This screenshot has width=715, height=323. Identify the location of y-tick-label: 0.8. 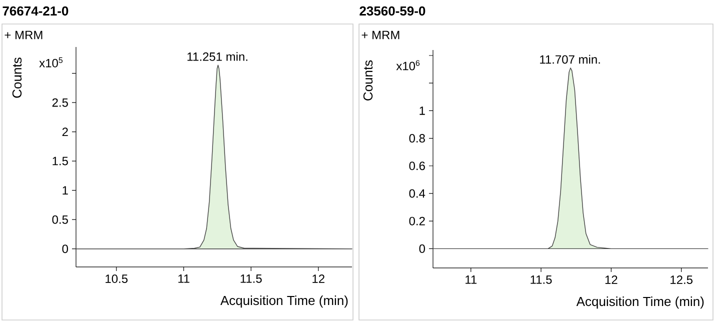
(417, 138).